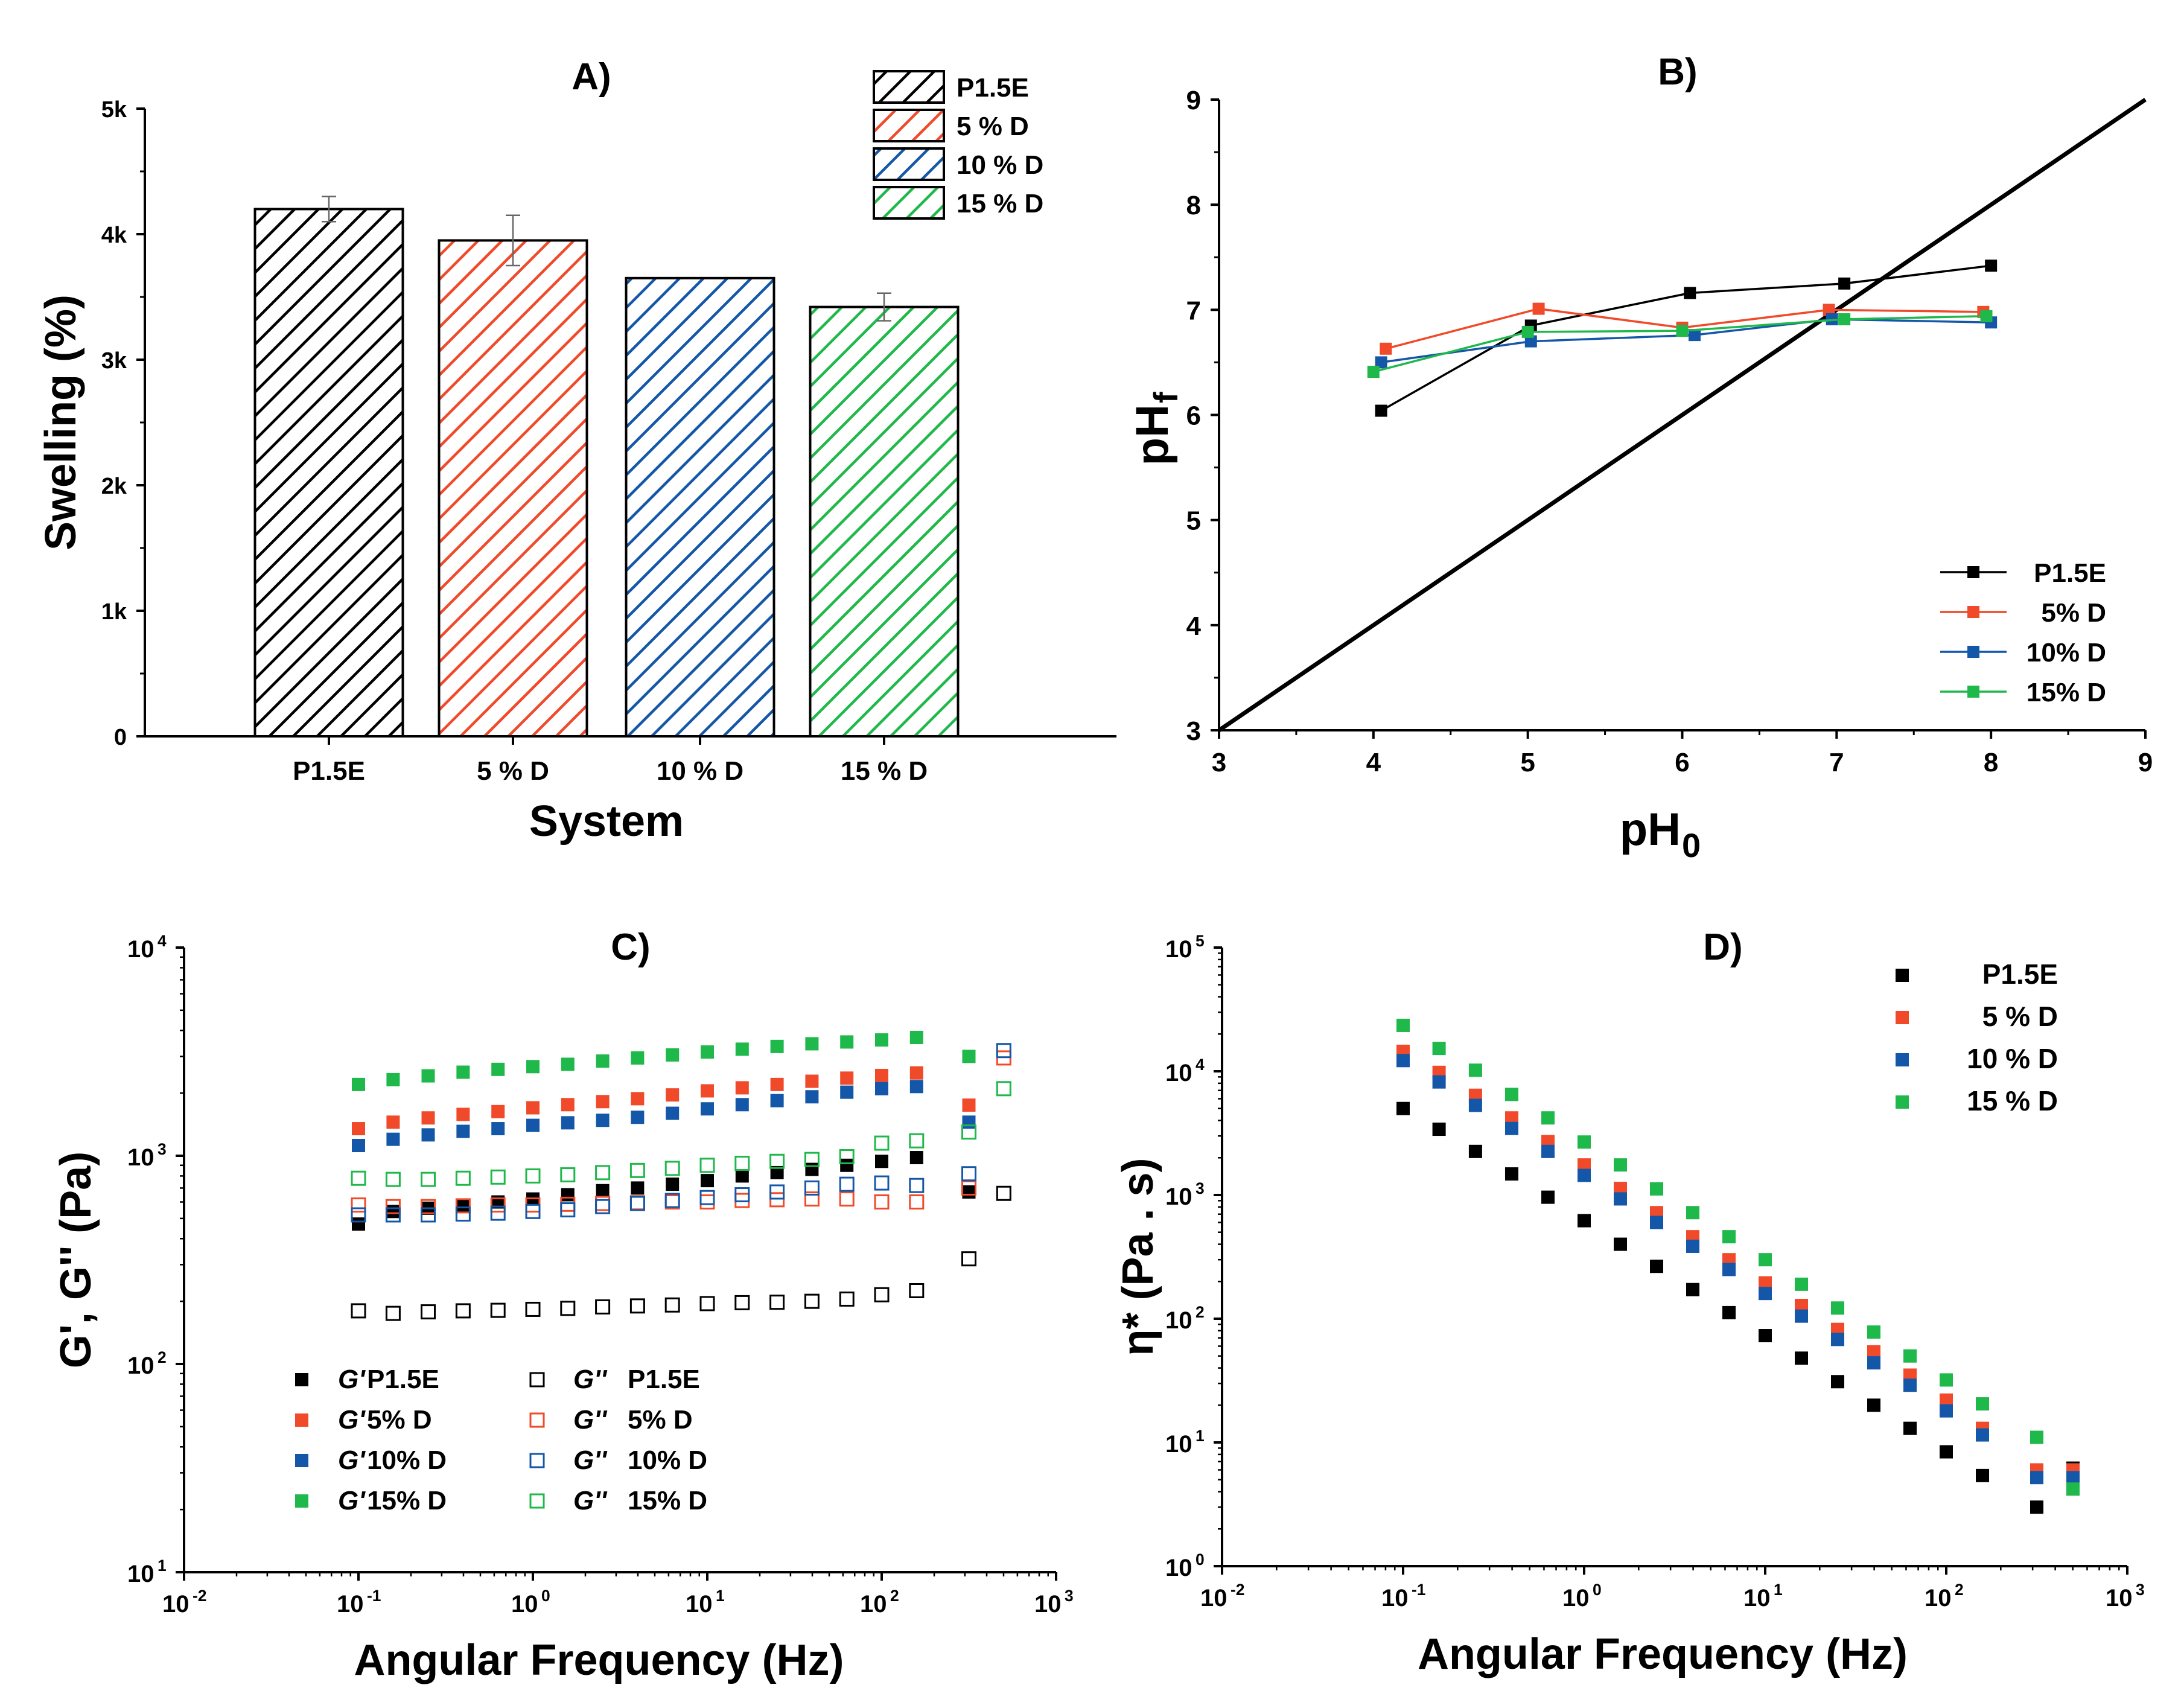 This screenshot has height=1708, width=2181. Describe the element at coordinates (140, 949) in the screenshot. I see `c-y-tick-label-3-base: 10` at that location.